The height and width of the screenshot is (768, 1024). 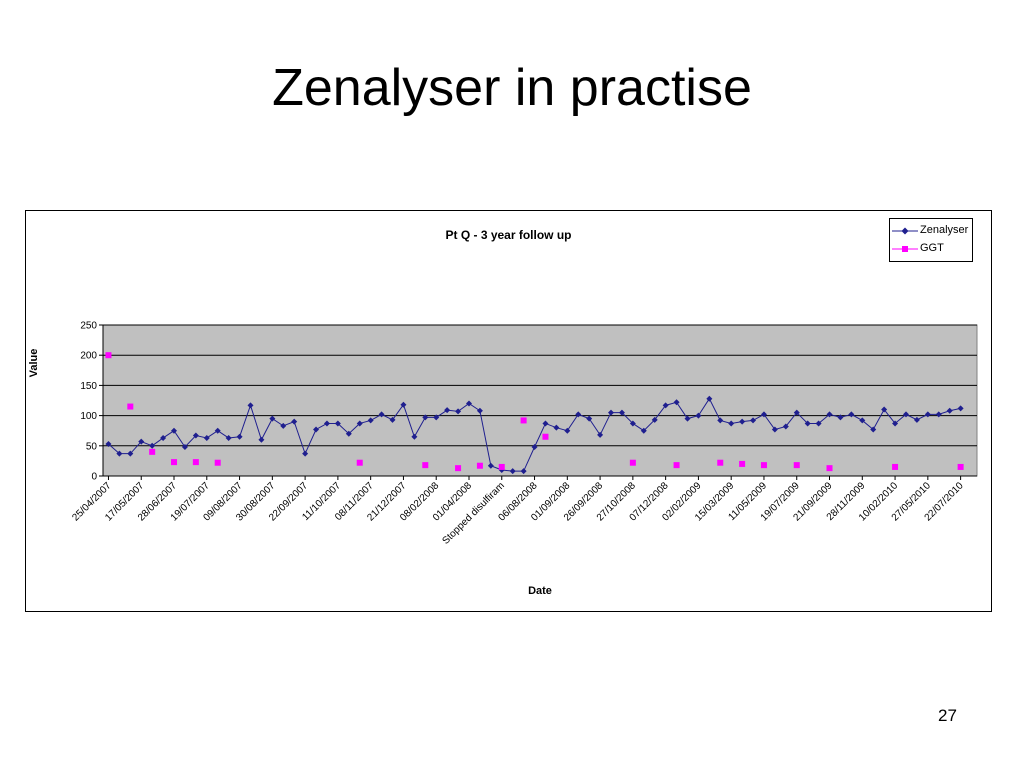 What do you see at coordinates (905, 249) in the screenshot?
I see `legend-marker-square-icon` at bounding box center [905, 249].